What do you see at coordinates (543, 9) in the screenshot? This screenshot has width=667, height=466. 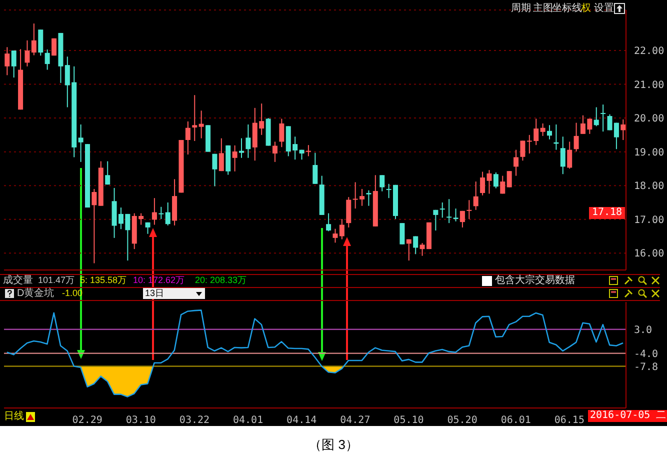 I see `annotation: 主图` at bounding box center [543, 9].